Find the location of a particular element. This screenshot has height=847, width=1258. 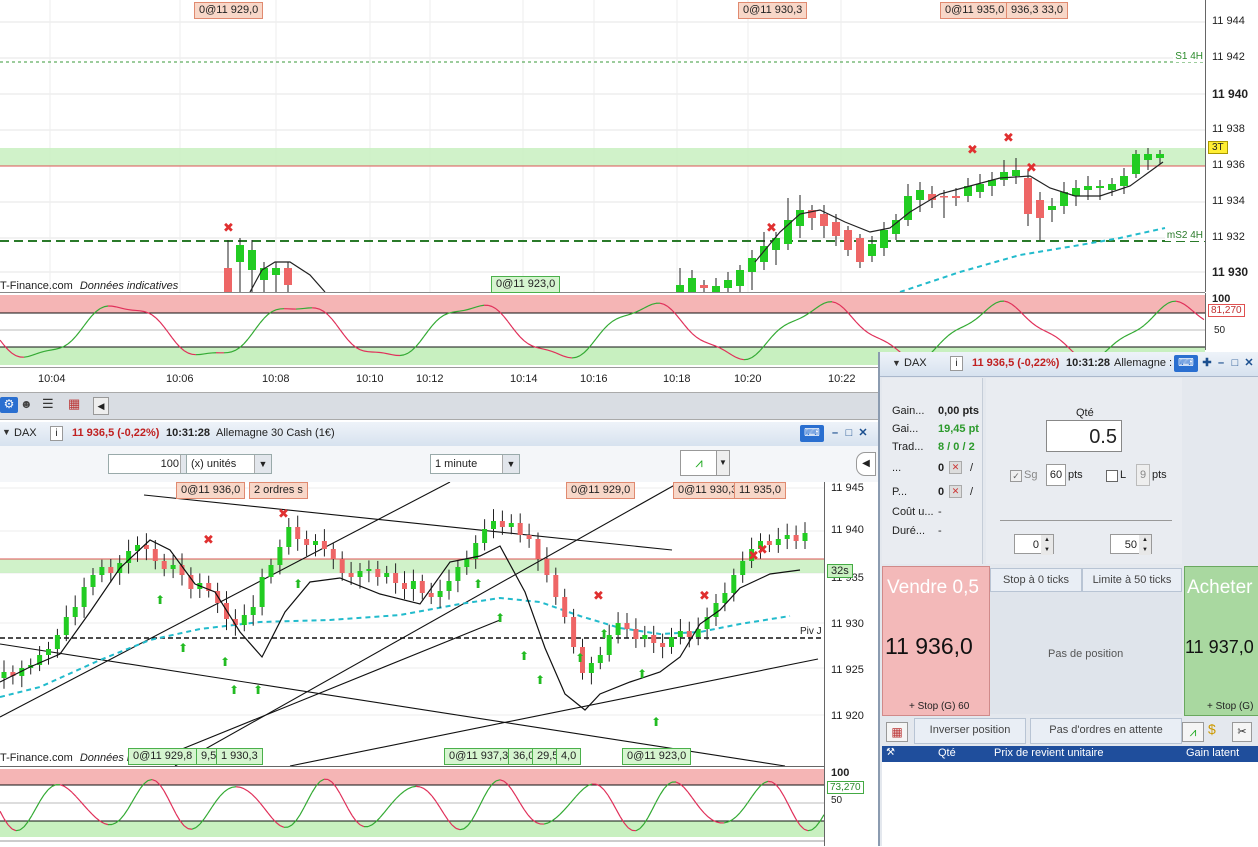

tools-icon: ✂ is located at coordinates (1242, 732).